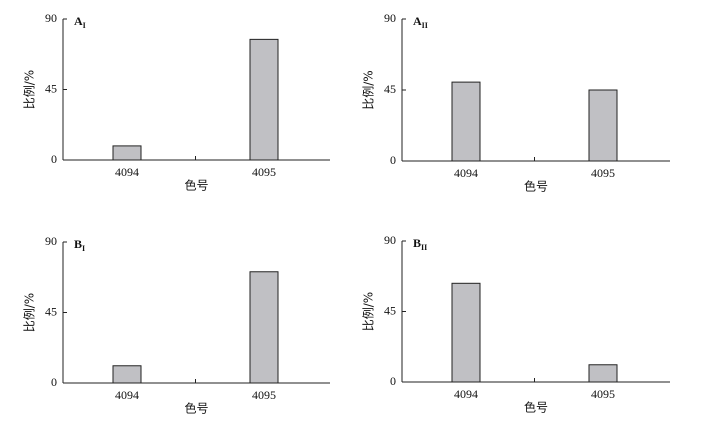  I want to click on panel-title: AII, so click(420, 22).